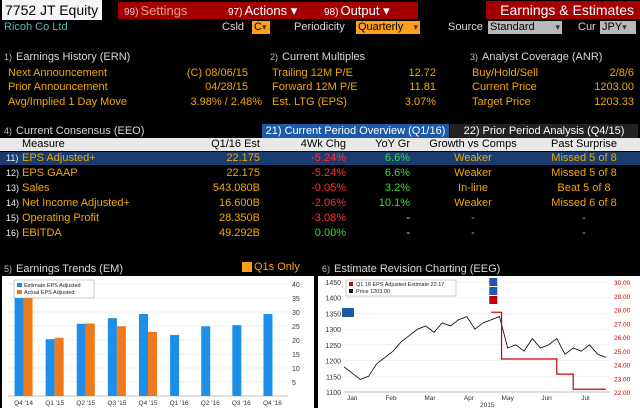 This screenshot has width=640, height=408. What do you see at coordinates (13, 233) in the screenshot?
I see `row-number: 16)` at bounding box center [13, 233].